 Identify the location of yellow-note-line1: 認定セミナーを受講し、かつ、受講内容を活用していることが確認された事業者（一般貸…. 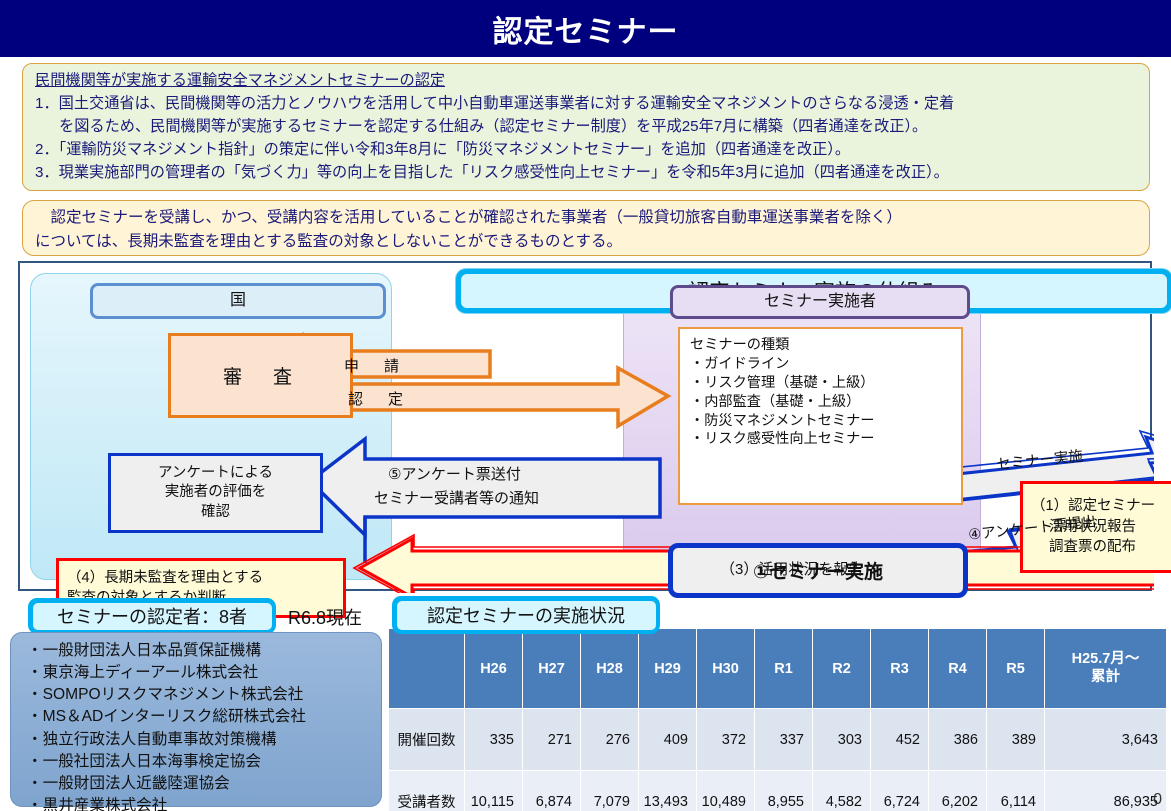
(468, 217).